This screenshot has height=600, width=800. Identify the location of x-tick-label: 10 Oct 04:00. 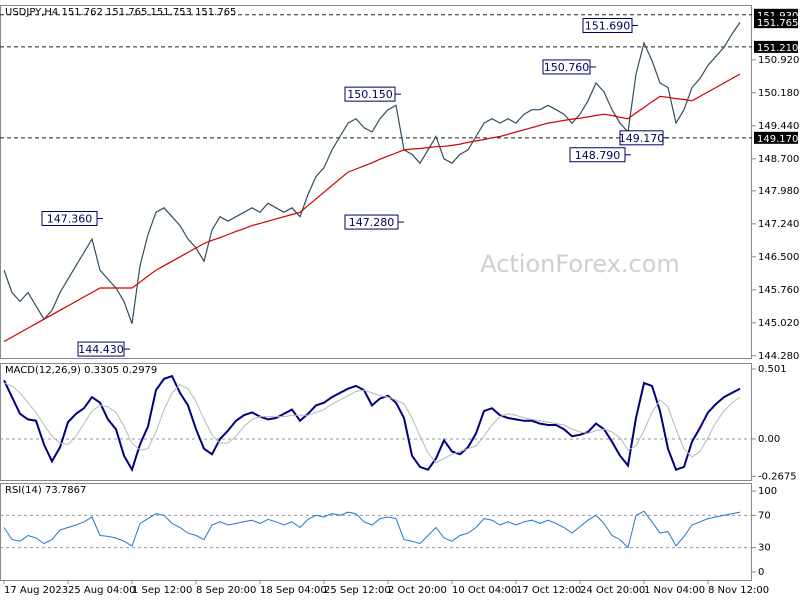
(484, 590).